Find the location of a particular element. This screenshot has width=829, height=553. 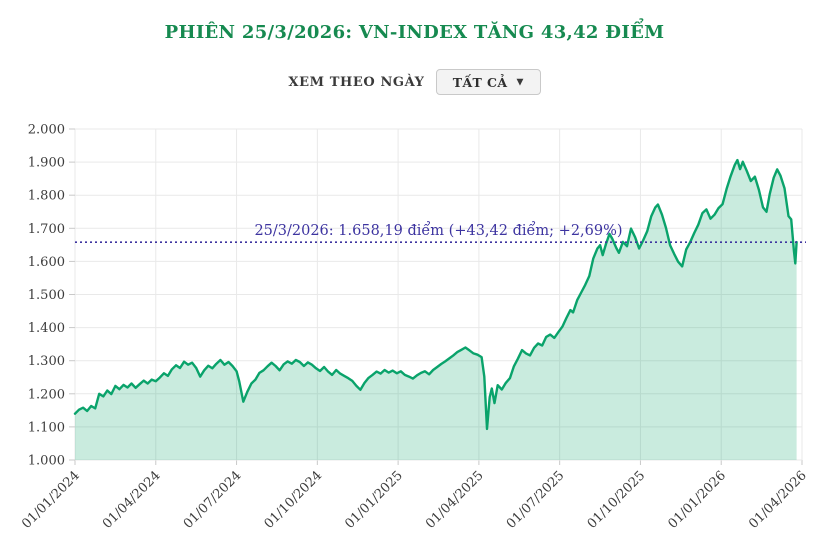

controls-row: XEM THEO NGÀY TẤT CẢ ▼ is located at coordinates (414, 82).